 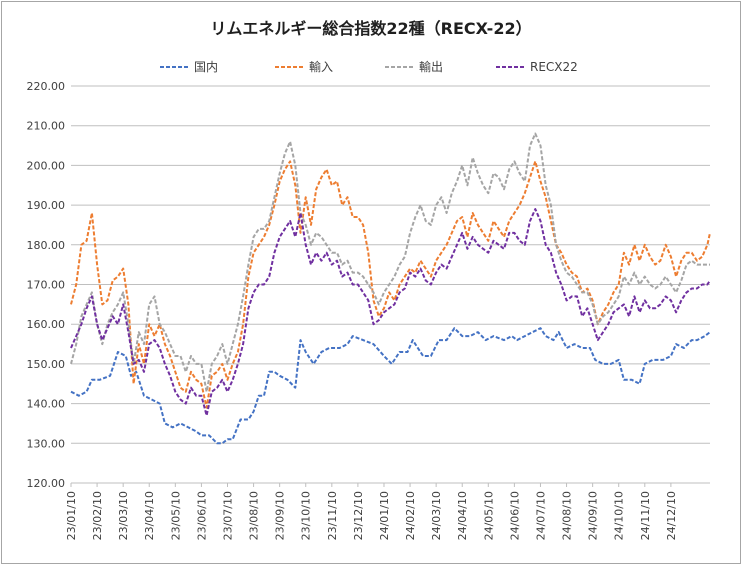 I want to click on x-tick-label: 24/03/10, so click(x=436, y=515).